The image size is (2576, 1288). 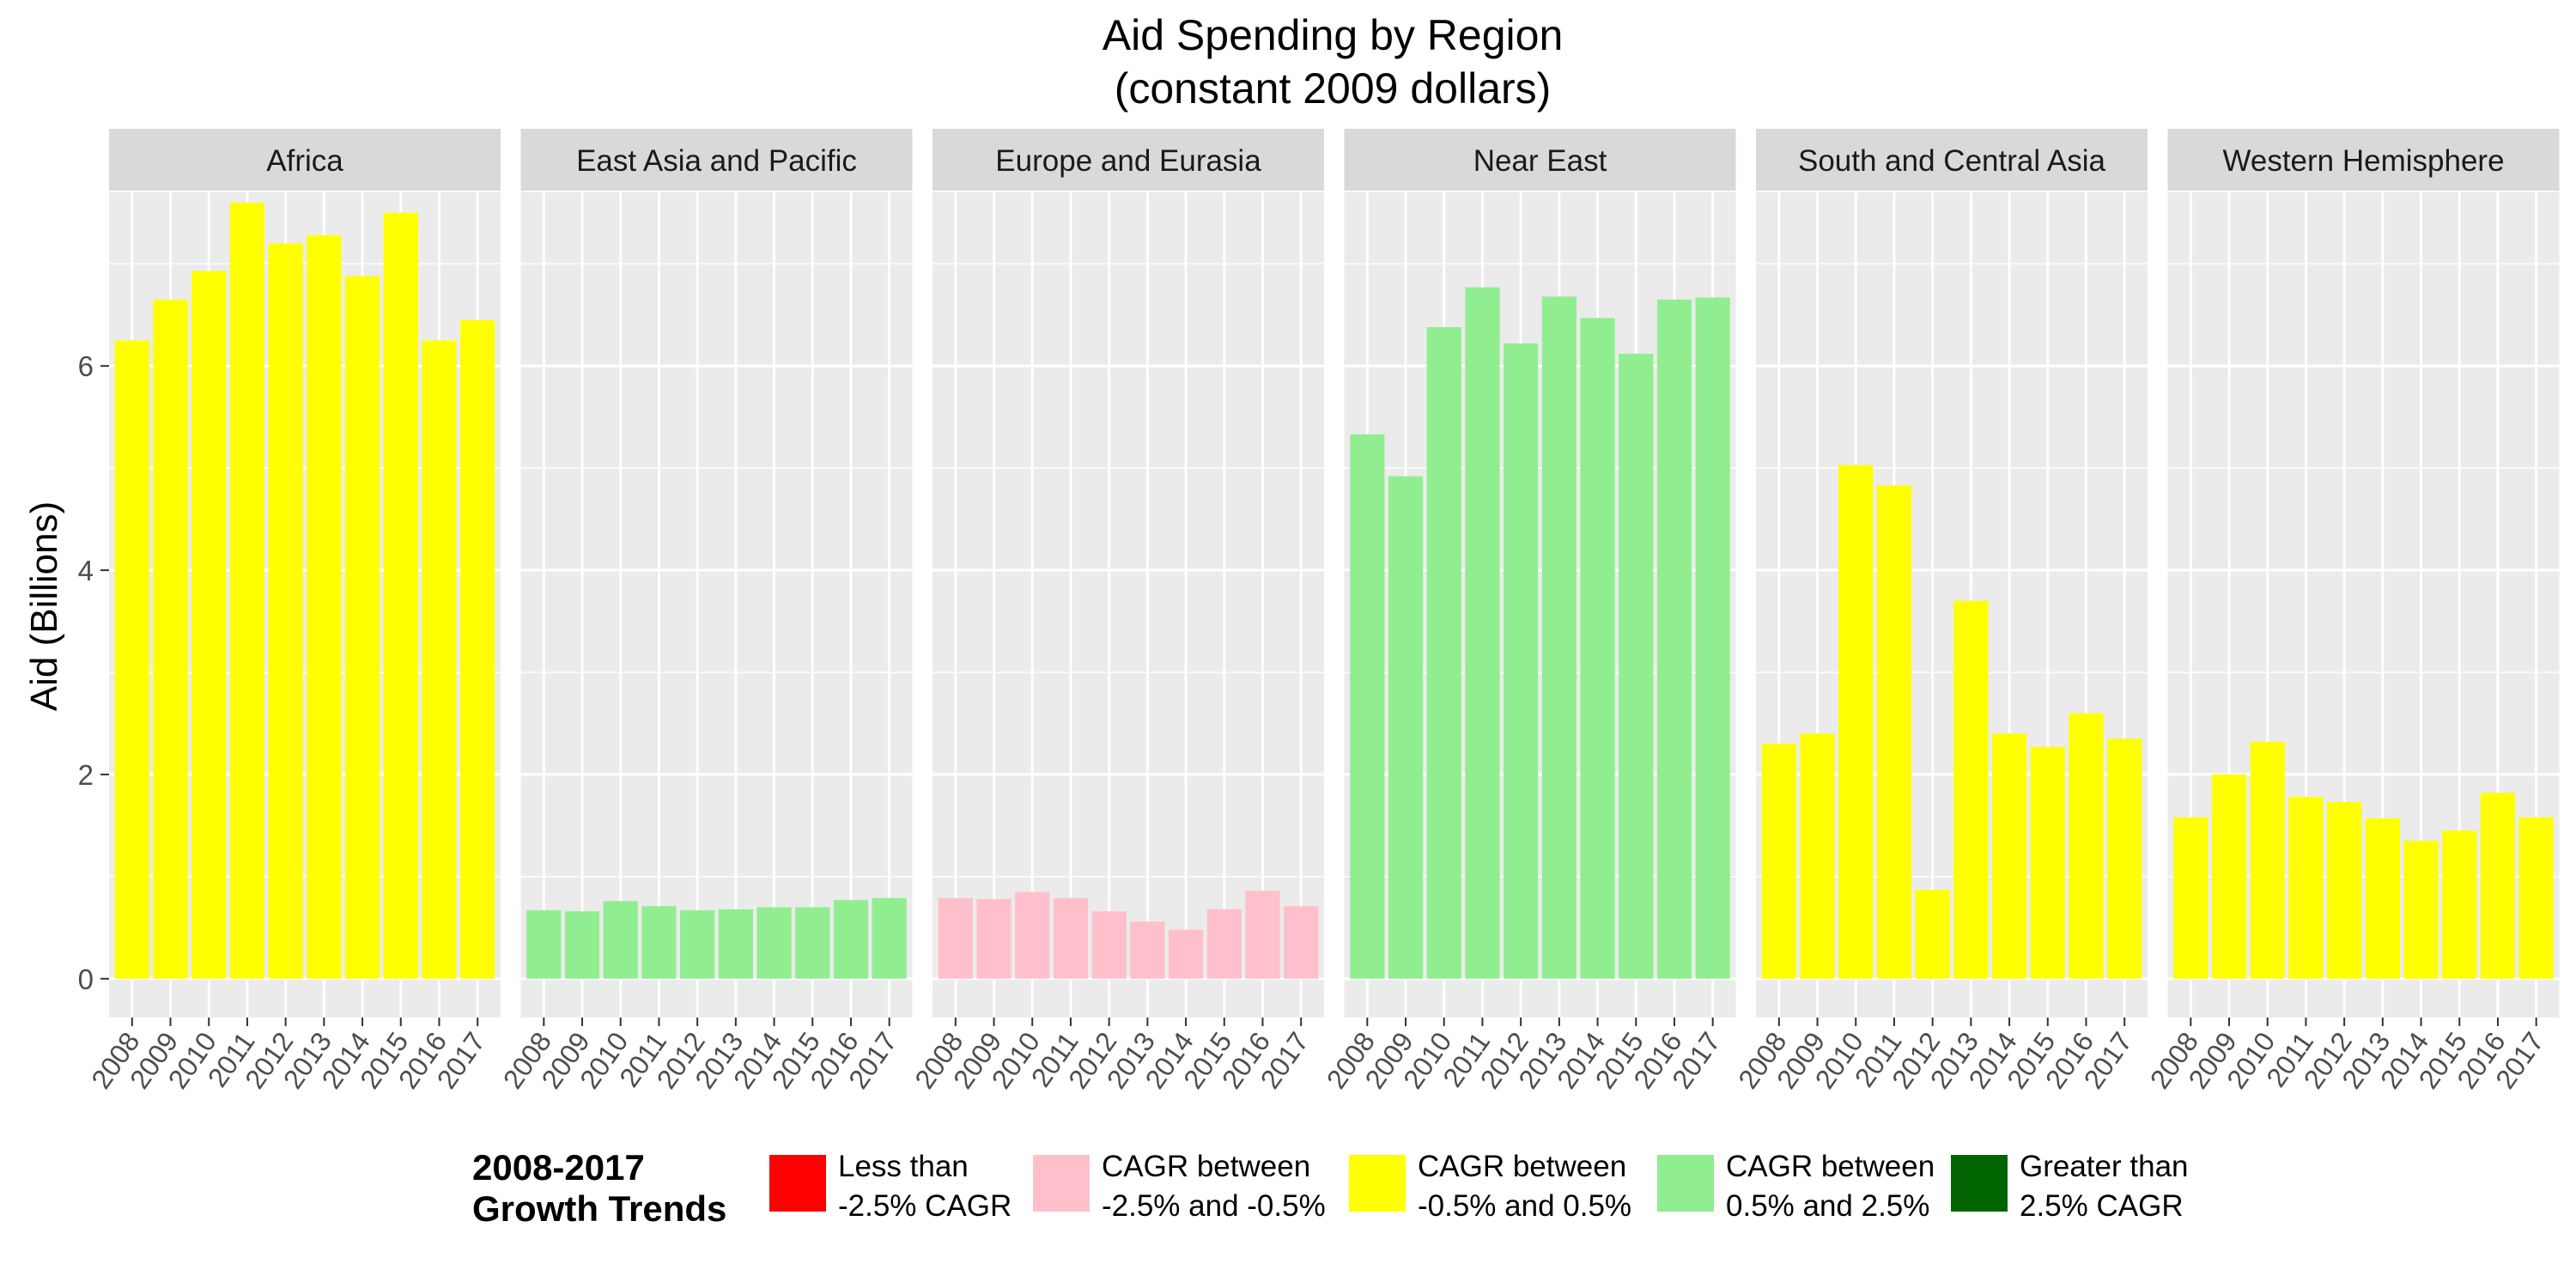 What do you see at coordinates (86, 366) in the screenshot?
I see `y-tick-label: 6` at bounding box center [86, 366].